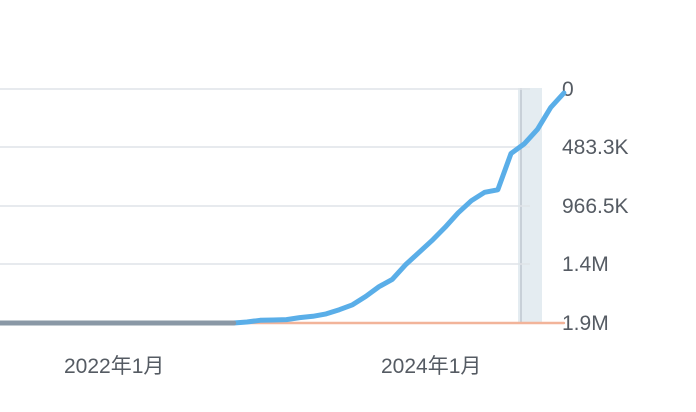 This screenshot has width=696, height=412. What do you see at coordinates (585, 264) in the screenshot?
I see `y-tick-label: 1.4M` at bounding box center [585, 264].